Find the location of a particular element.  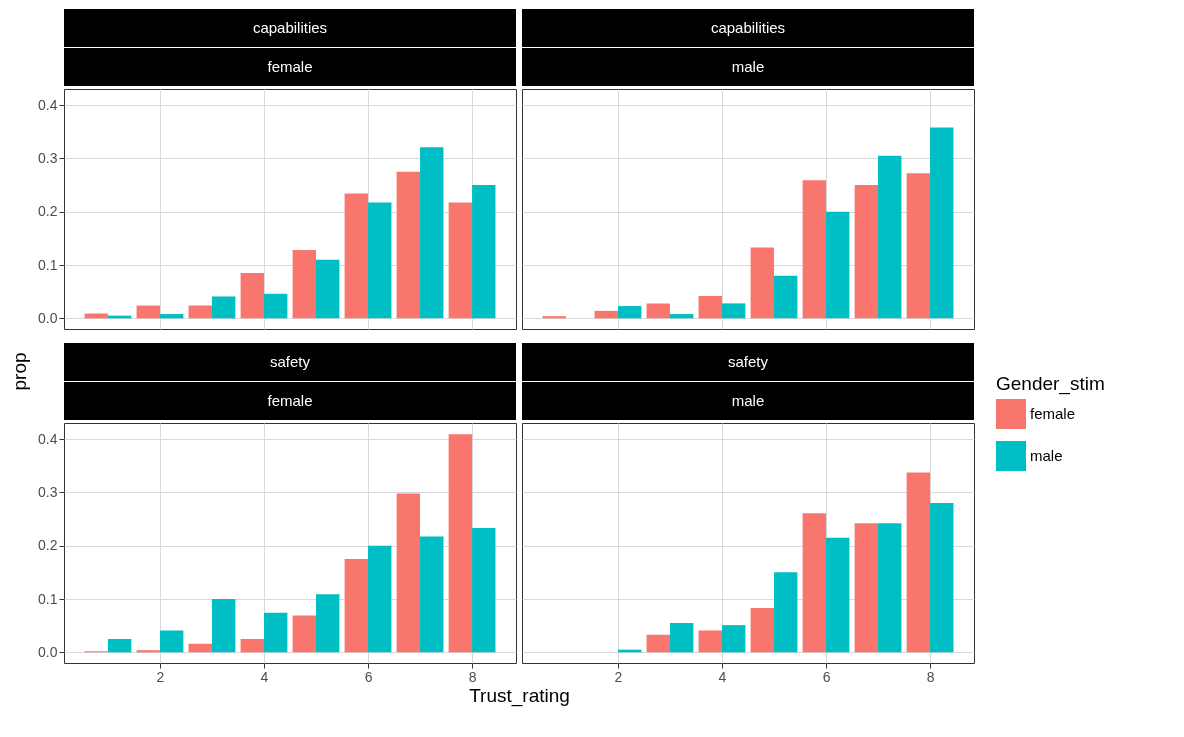

legend-label: female is located at coordinates (1053, 413).